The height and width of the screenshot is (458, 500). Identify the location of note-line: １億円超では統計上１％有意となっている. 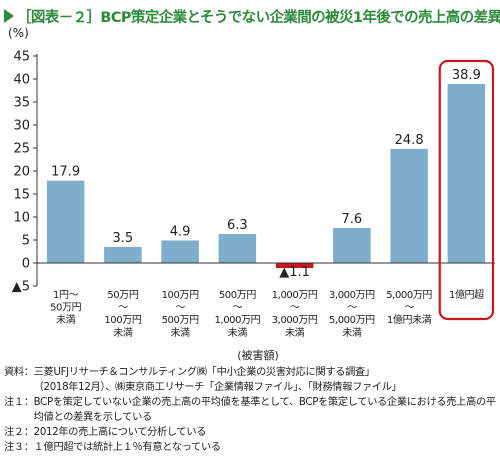
(127, 447).